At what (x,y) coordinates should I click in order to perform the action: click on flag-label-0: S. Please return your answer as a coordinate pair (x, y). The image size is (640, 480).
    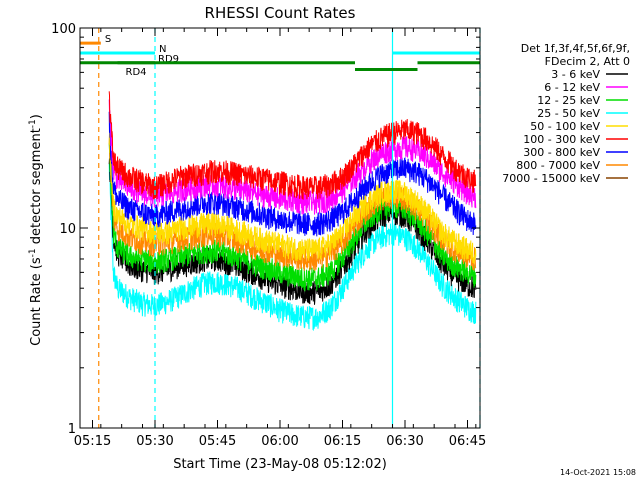
    Looking at the image, I should click on (108, 39).